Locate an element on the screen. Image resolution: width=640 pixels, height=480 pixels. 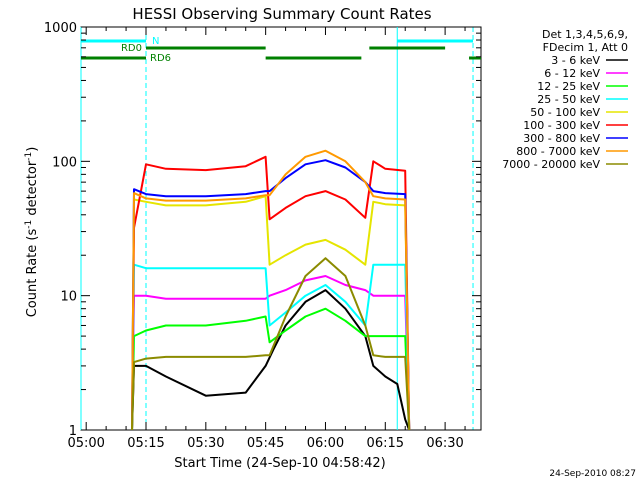
x-tick-label: 05:00 is located at coordinates (85, 443).